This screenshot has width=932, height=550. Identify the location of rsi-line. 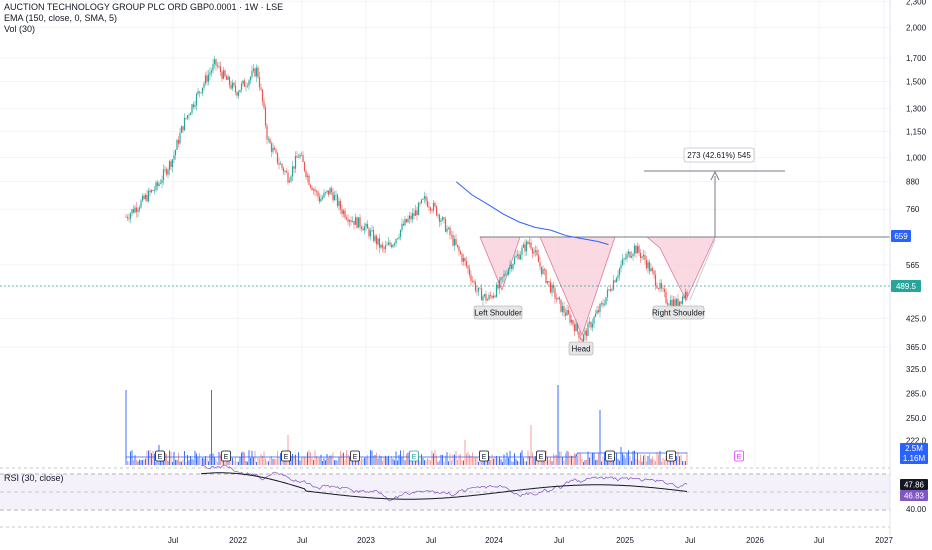
(444, 483).